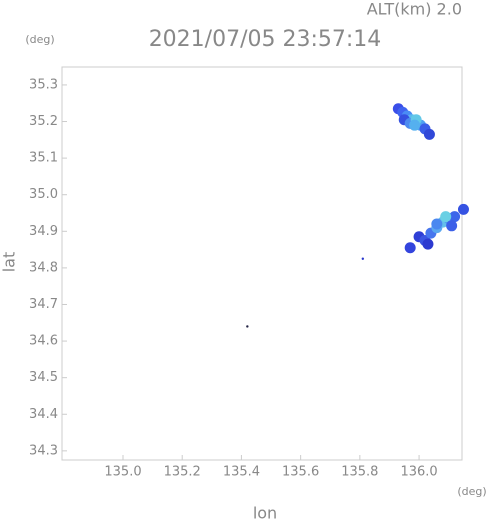 This screenshot has width=491, height=521. What do you see at coordinates (265, 512) in the screenshot?
I see `x-axis-title: lon` at bounding box center [265, 512].